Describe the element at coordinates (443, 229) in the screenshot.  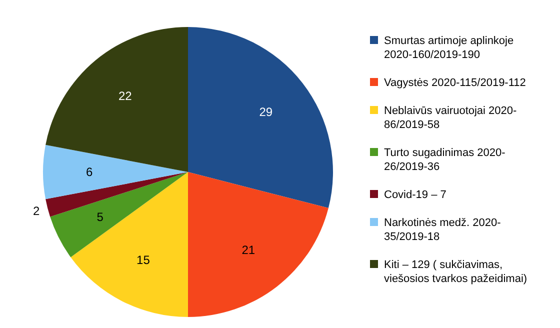
I see `legend-label: Narkotinės medž. 2020-35/2019-18` at that location.